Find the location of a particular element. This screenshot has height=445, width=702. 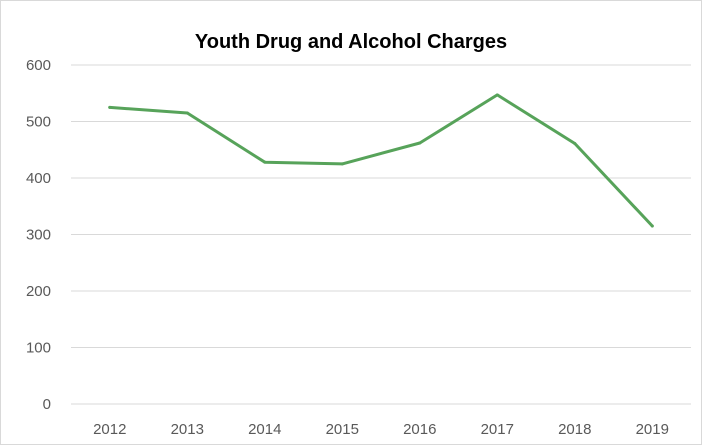

y-tick-label: 200 is located at coordinates (38, 291).